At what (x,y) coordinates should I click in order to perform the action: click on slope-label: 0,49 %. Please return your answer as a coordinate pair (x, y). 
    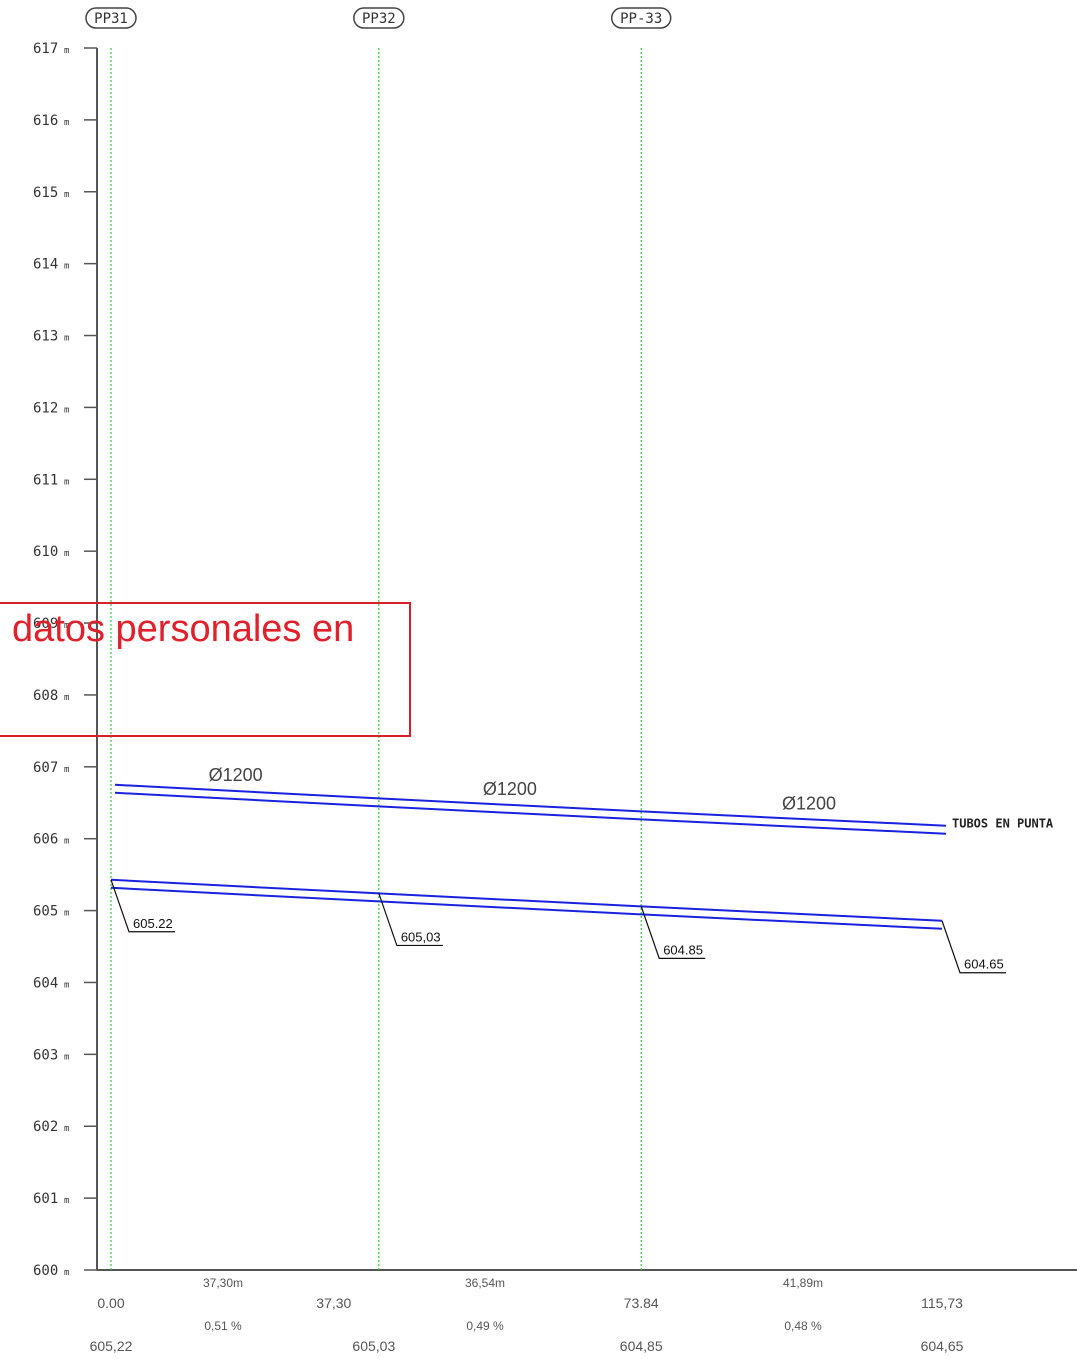
    Looking at the image, I should click on (485, 1326).